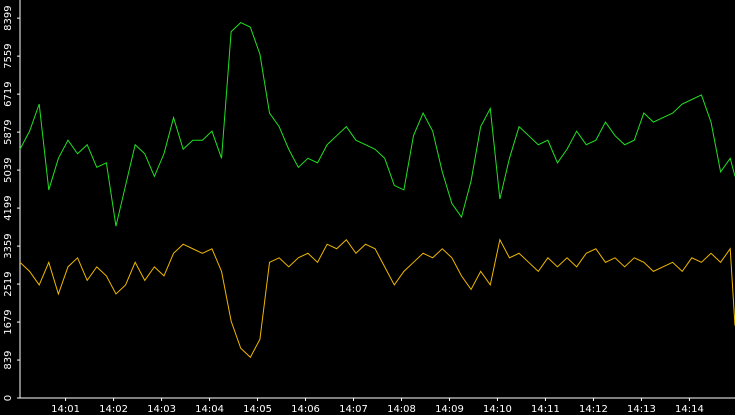 This screenshot has height=415, width=735. I want to click on x-tick-label: 14:11, so click(545, 409).